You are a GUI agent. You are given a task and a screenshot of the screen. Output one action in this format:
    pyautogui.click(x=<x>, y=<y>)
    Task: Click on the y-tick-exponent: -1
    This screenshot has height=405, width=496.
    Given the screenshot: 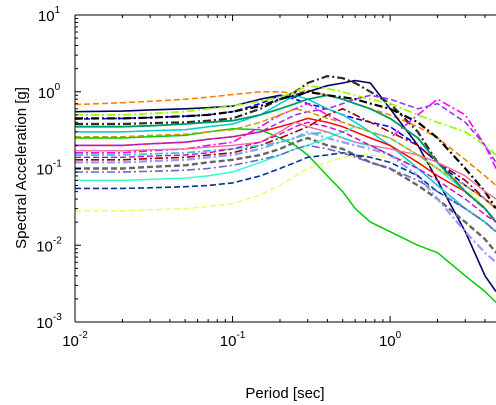 What is the action you would take?
    pyautogui.click(x=57, y=164)
    